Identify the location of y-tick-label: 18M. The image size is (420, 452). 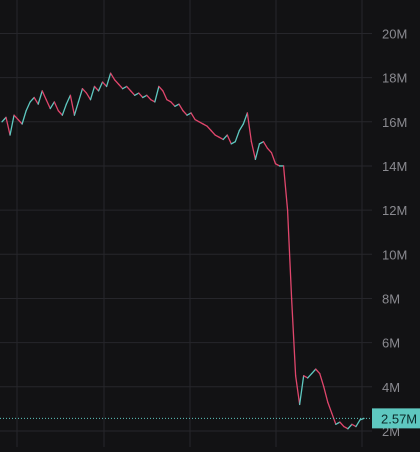
(394, 78).